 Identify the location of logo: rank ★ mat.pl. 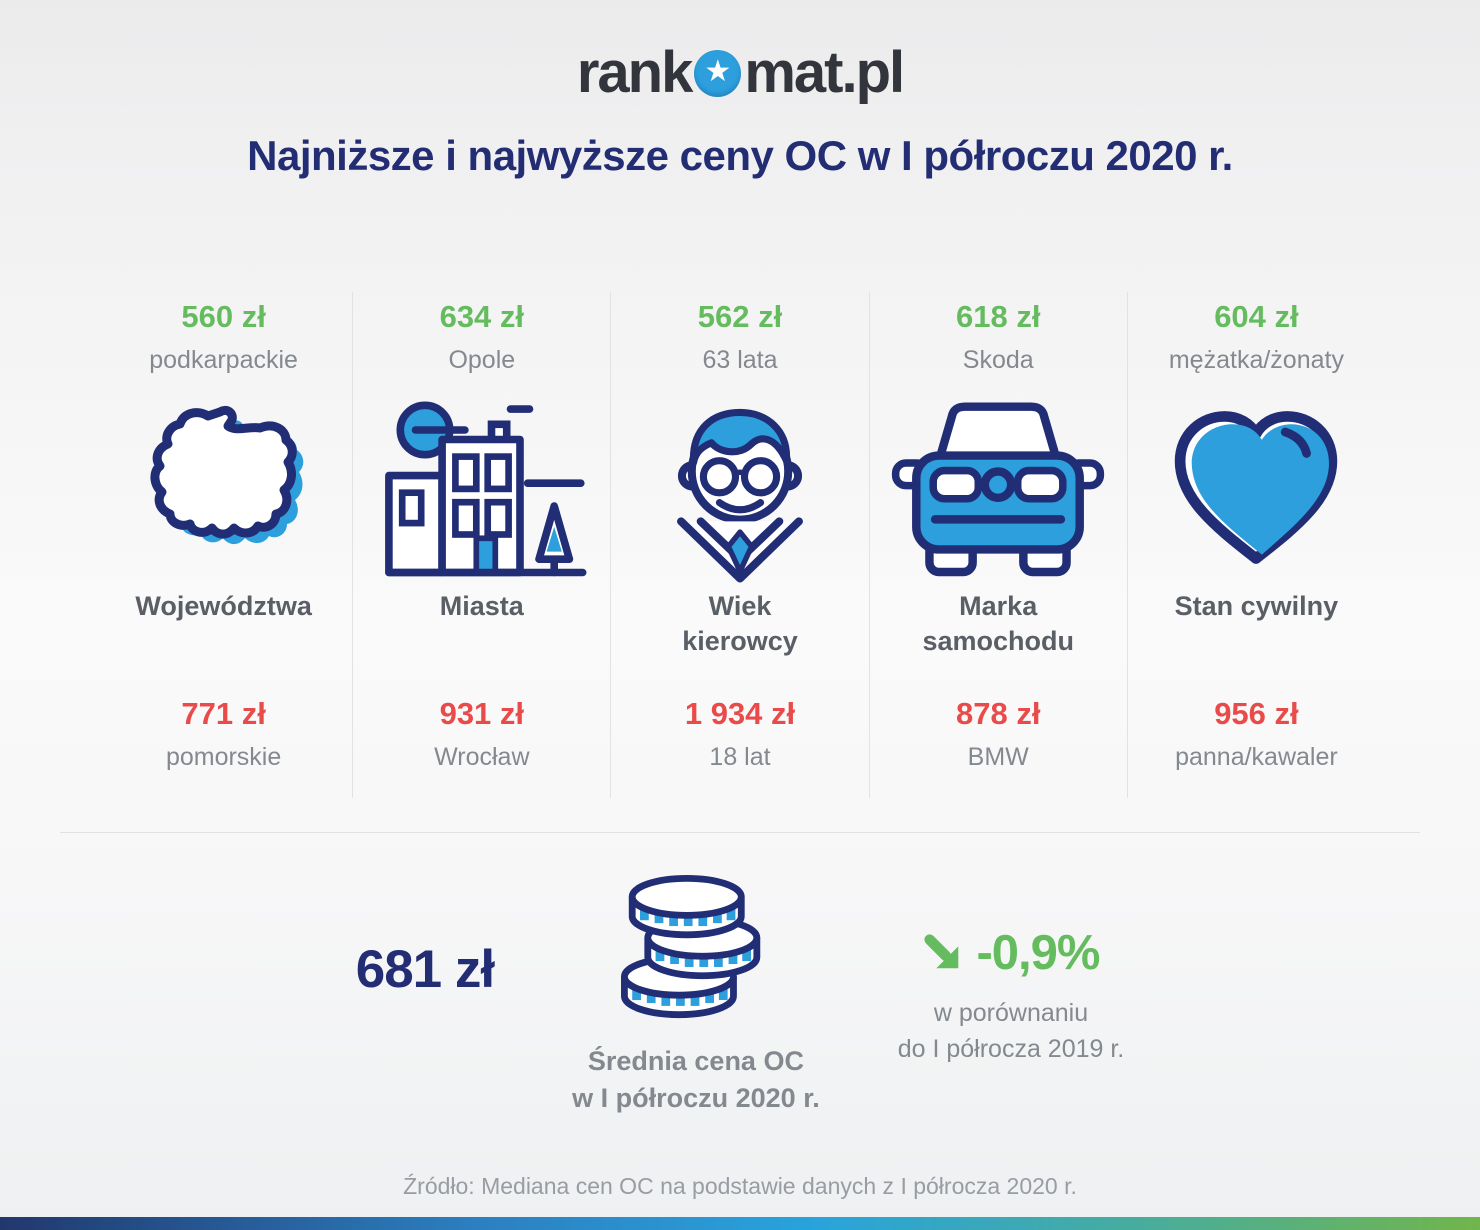
(740, 51).